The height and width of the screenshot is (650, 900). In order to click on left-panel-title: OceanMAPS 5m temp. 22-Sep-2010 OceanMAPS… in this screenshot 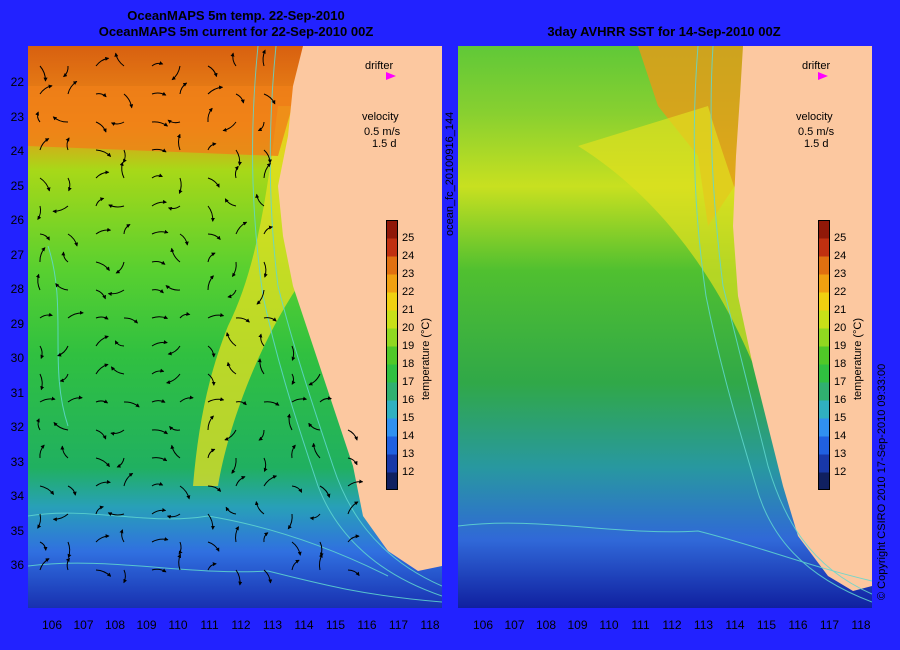, I will do `click(236, 24)`.